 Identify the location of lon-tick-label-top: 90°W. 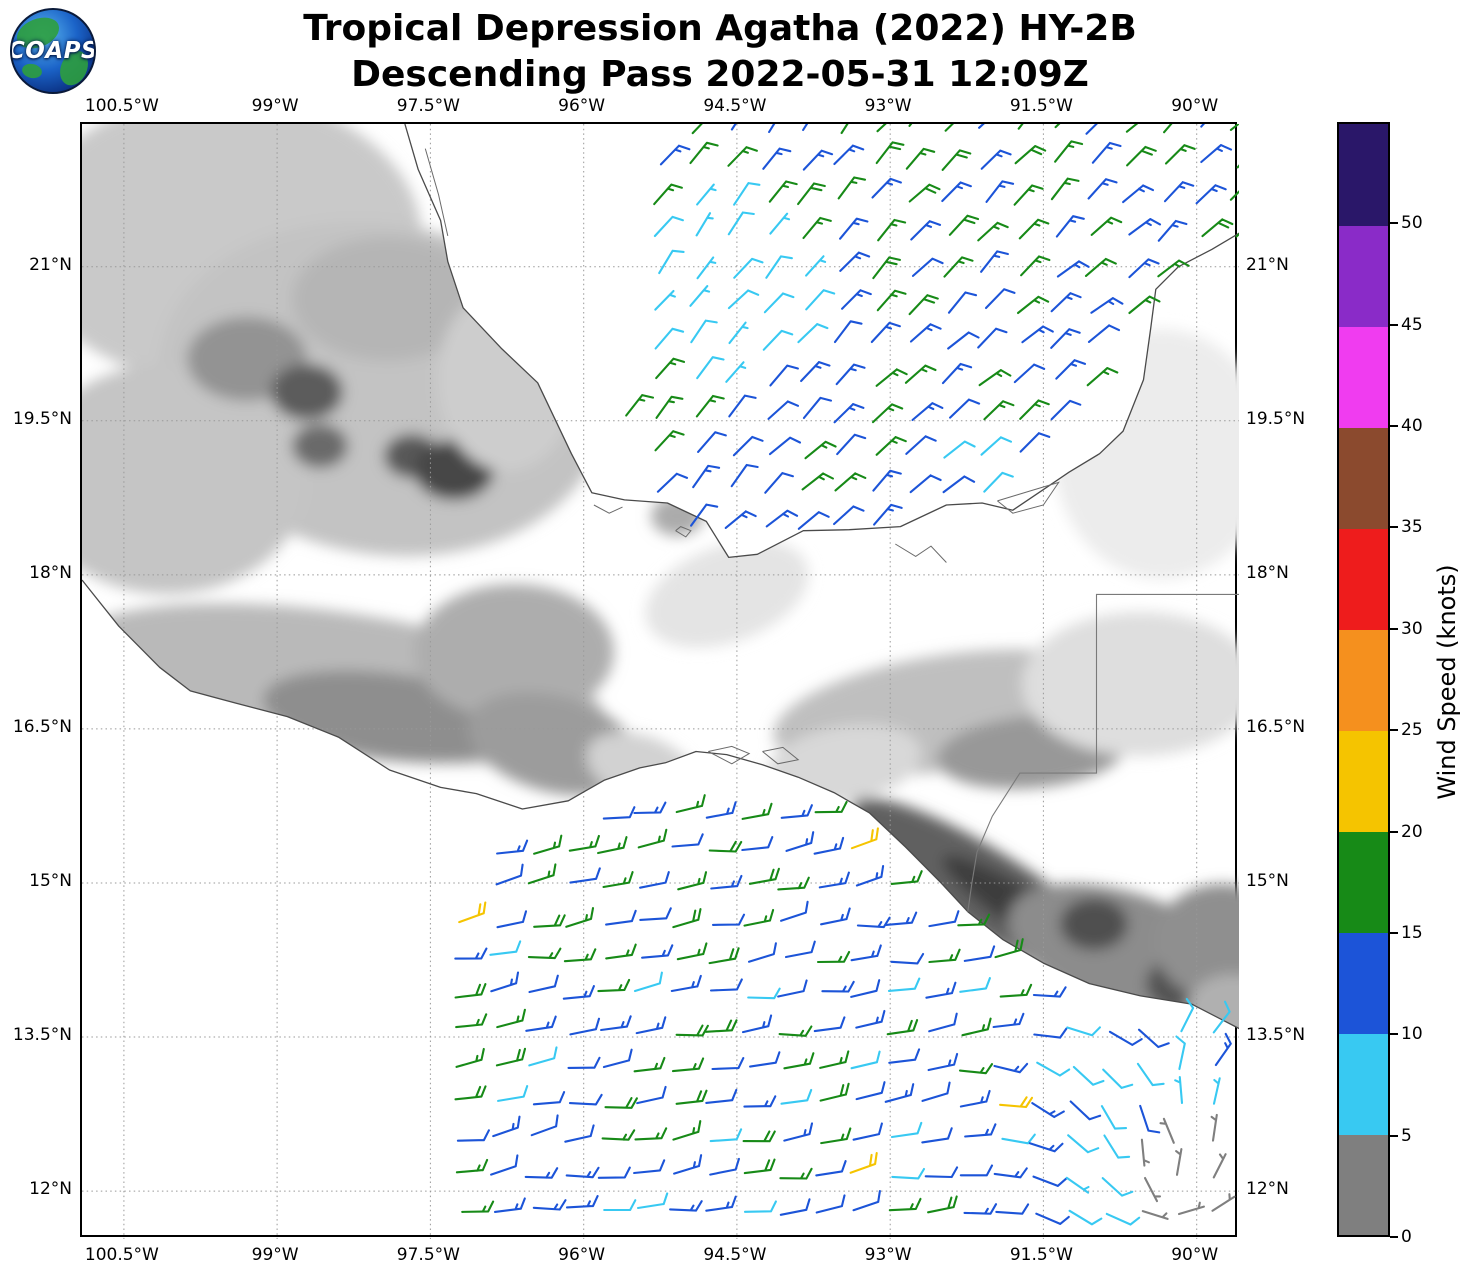
(1195, 106).